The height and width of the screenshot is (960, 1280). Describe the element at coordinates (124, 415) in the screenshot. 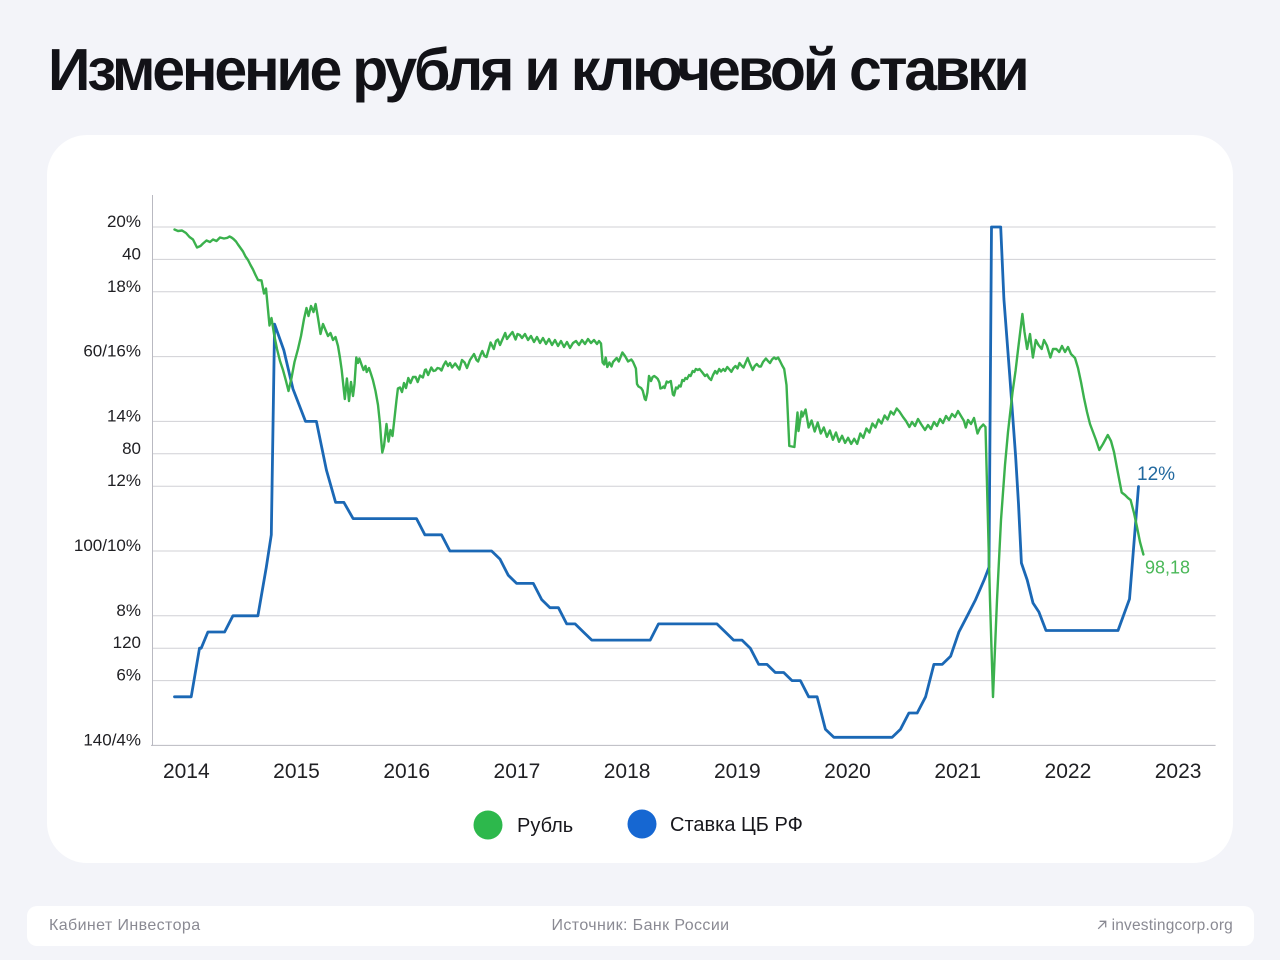

I see `svg-text: 14%` at that location.